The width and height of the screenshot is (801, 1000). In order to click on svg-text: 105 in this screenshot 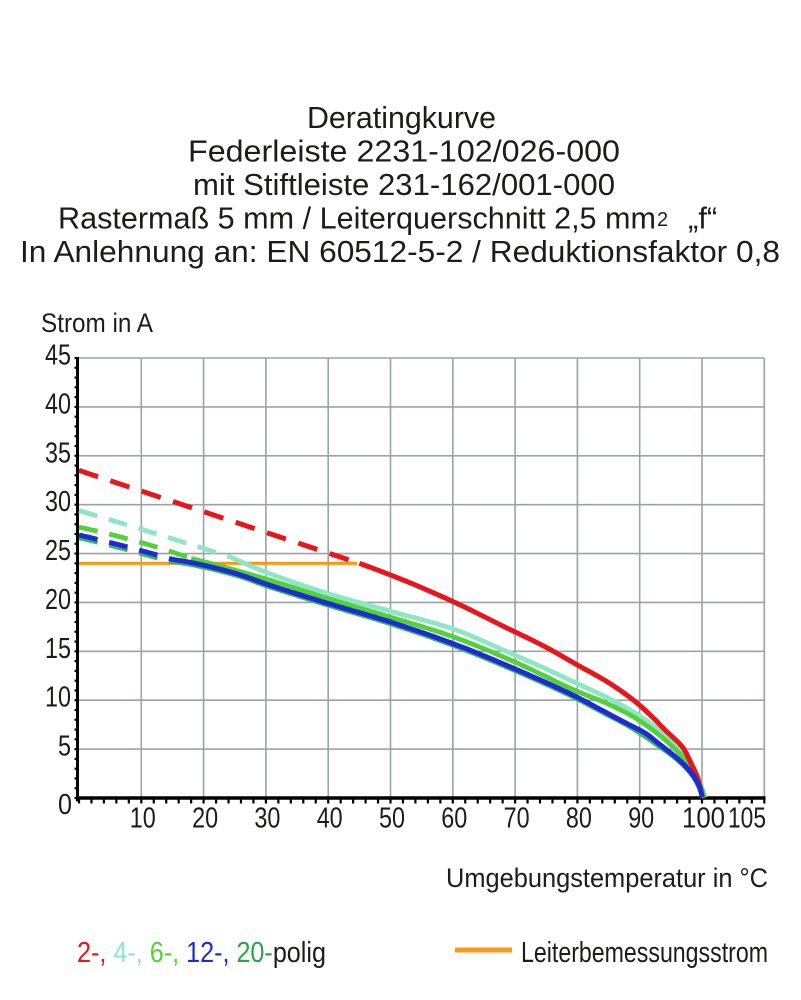, I will do `click(747, 819)`.